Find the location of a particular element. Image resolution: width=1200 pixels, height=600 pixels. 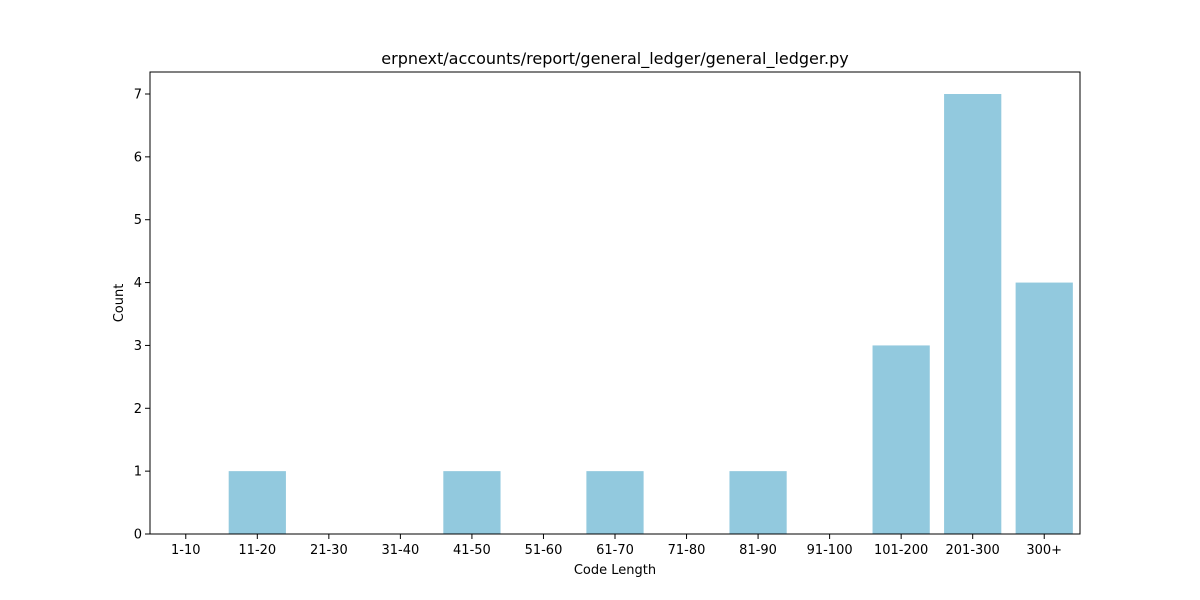

x-tick-label: 201-300 is located at coordinates (973, 550).